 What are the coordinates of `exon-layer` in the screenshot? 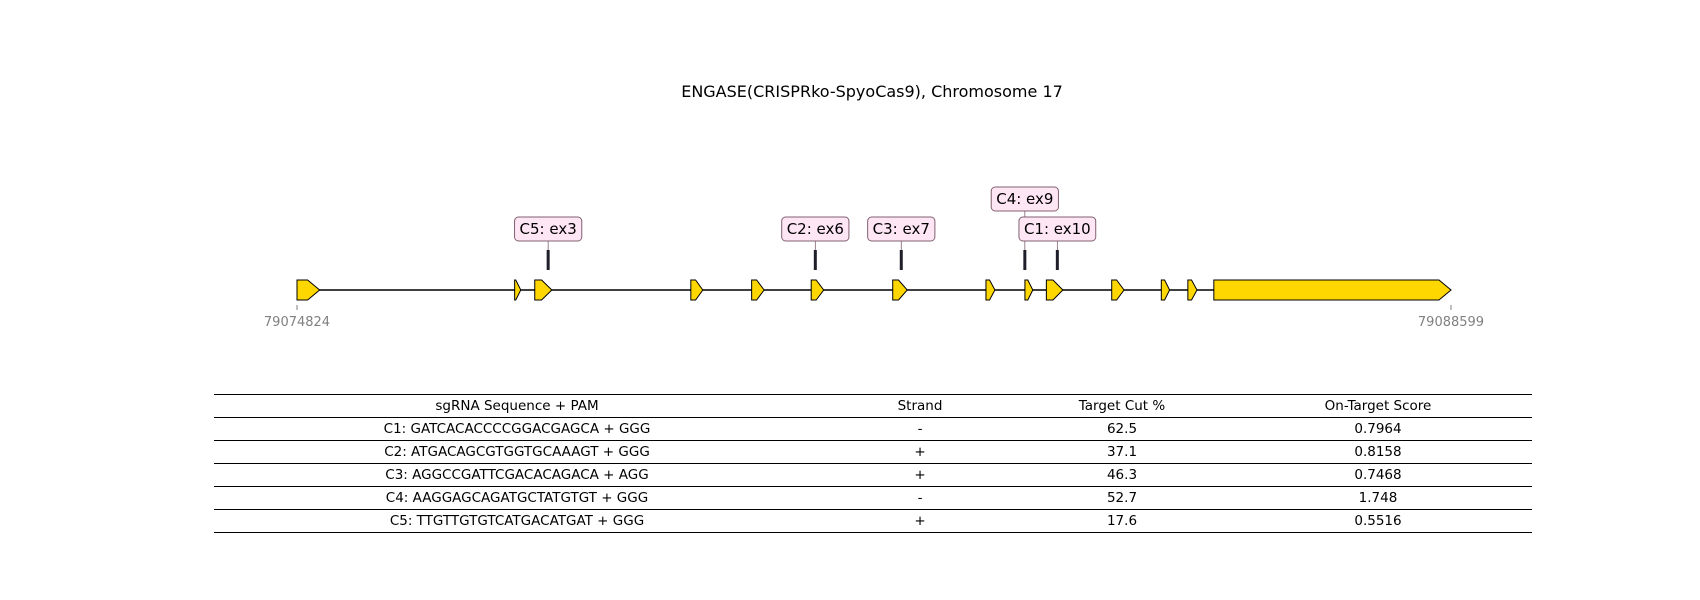 It's located at (874, 290).